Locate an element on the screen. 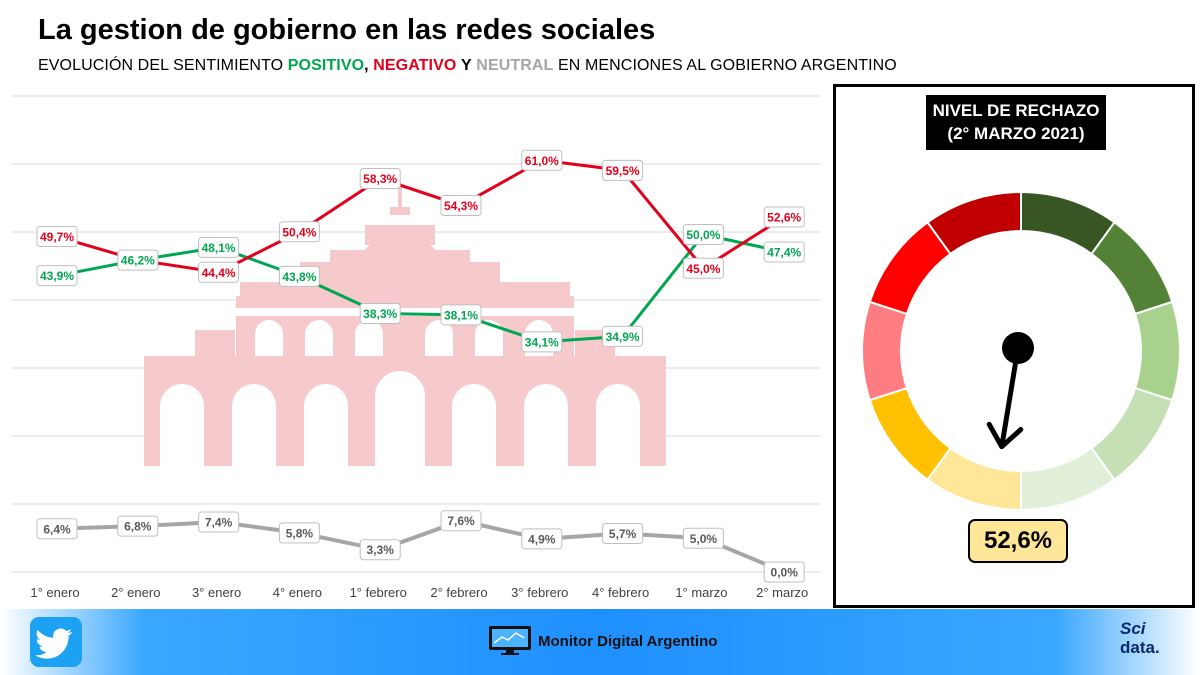 Image resolution: width=1200 pixels, height=675 pixels. data-label-negativo: 61,0% is located at coordinates (542, 160).